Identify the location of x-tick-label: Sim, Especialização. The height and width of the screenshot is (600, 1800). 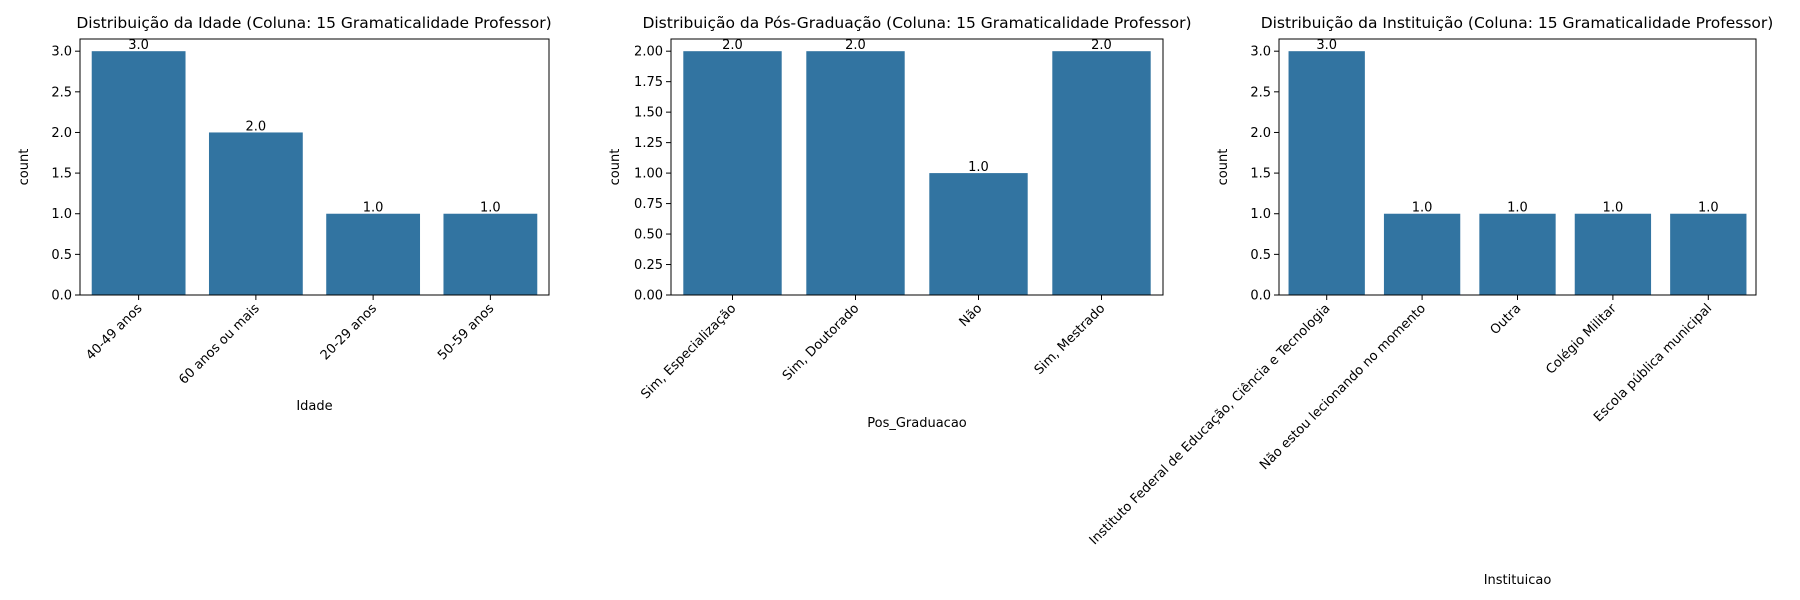
(688, 351).